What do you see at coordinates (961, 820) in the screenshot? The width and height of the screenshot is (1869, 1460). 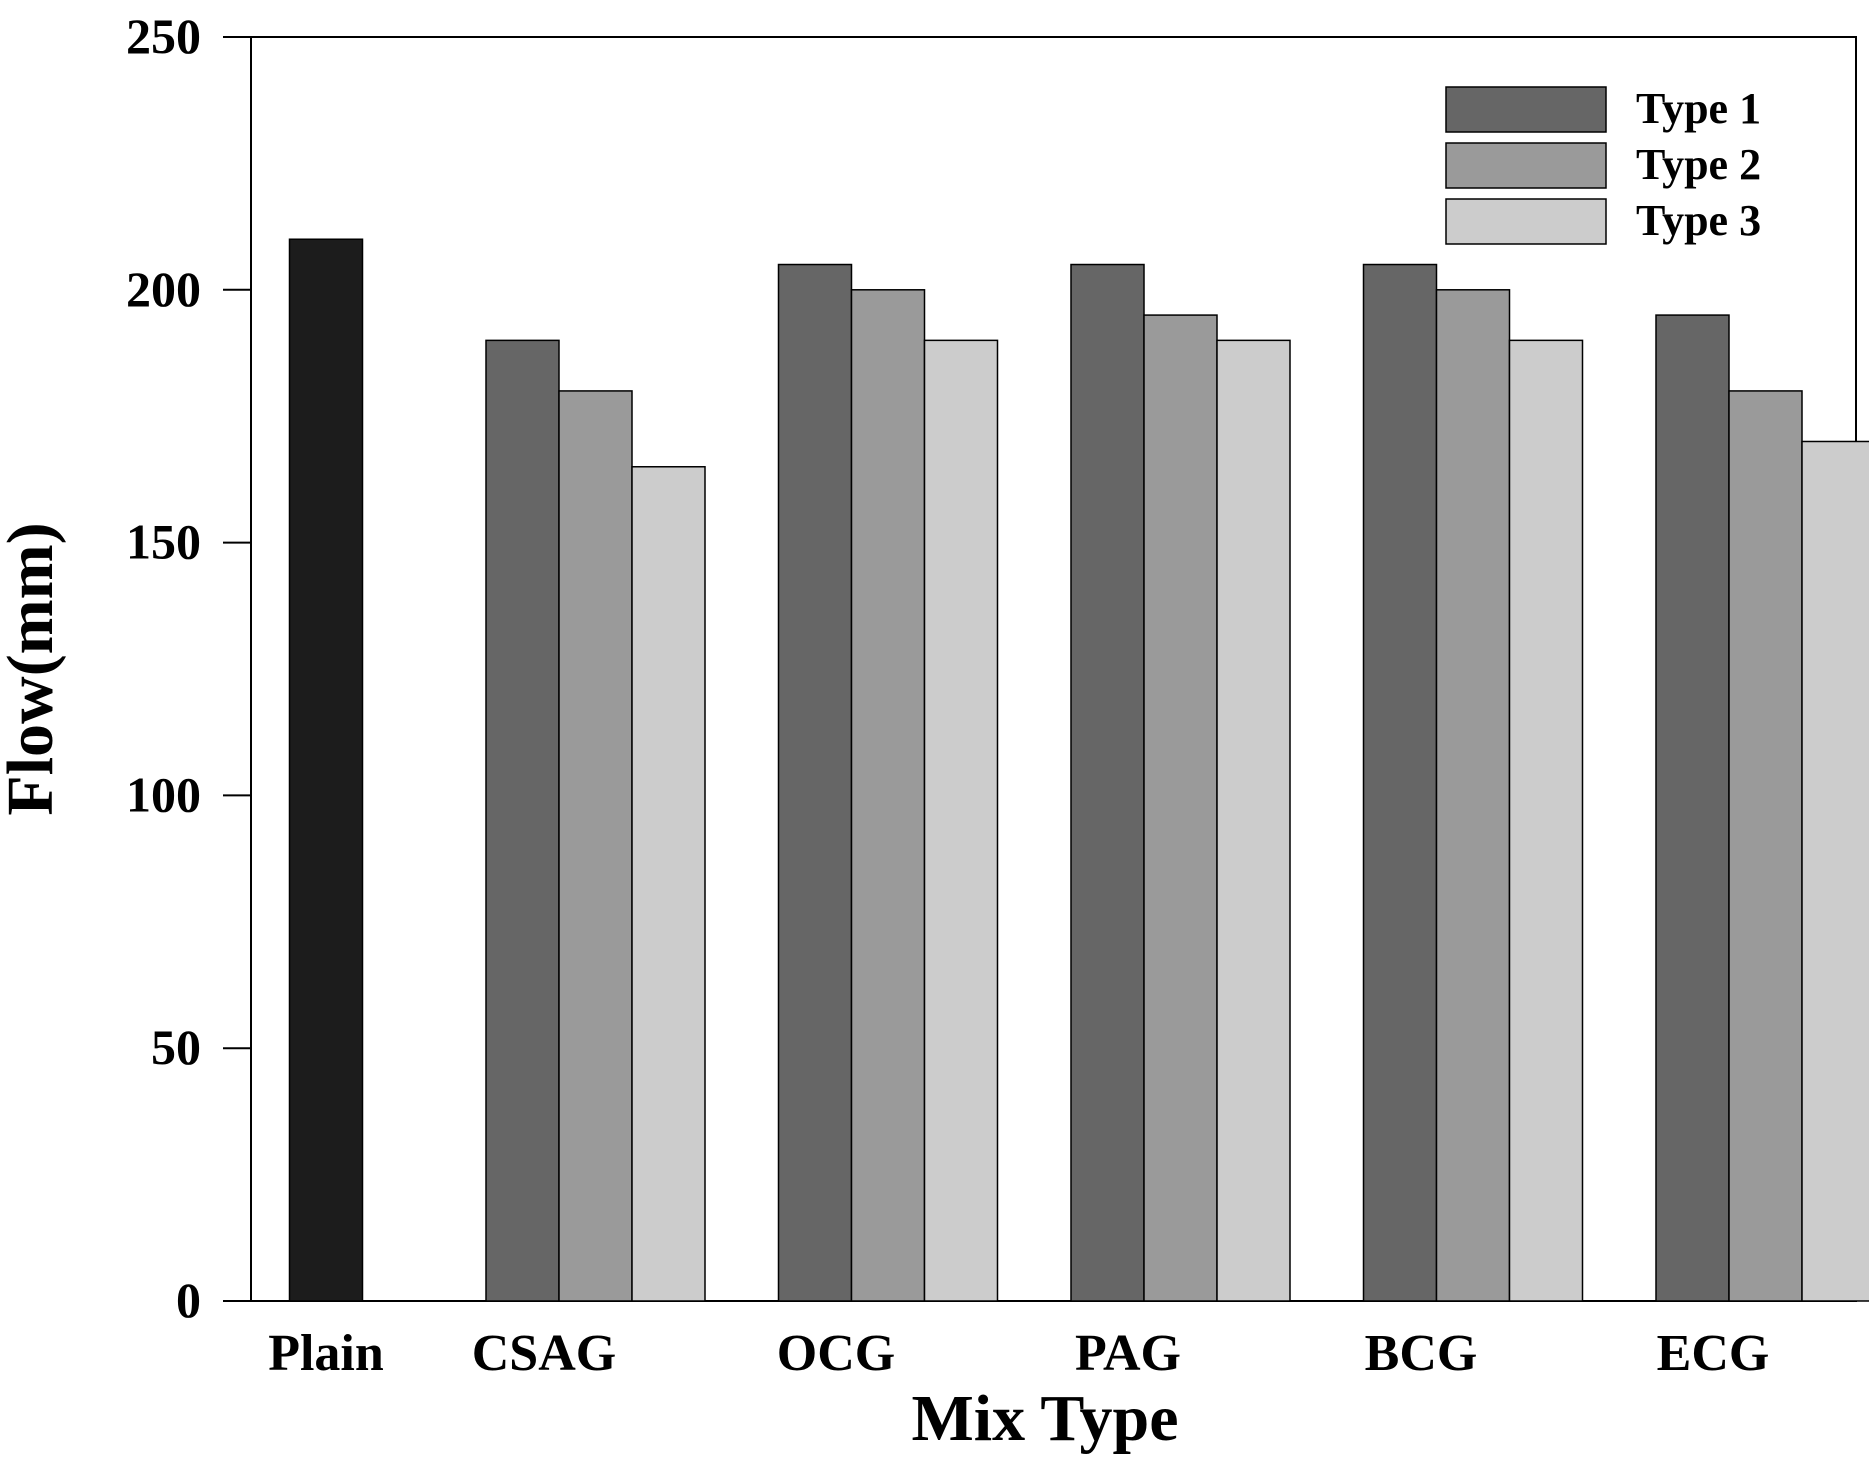 I see `bar-ocg-type3` at bounding box center [961, 820].